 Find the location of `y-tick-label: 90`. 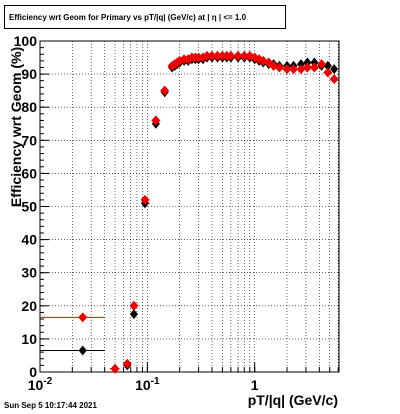

y-tick-label: 90 is located at coordinates (29, 74).